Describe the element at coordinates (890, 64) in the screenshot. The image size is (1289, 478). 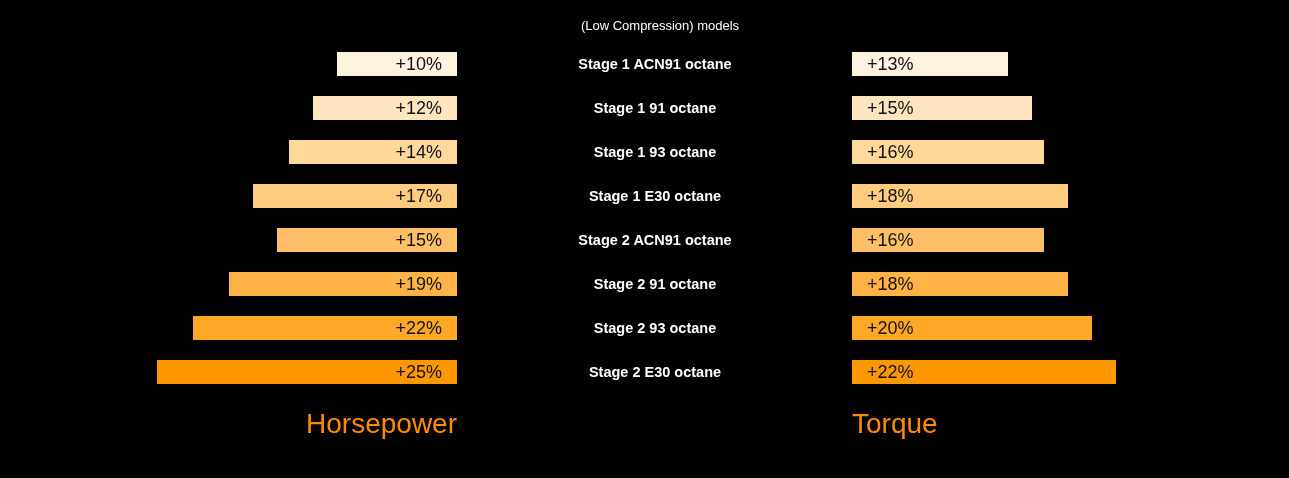
I see `data-label: +13%` at that location.